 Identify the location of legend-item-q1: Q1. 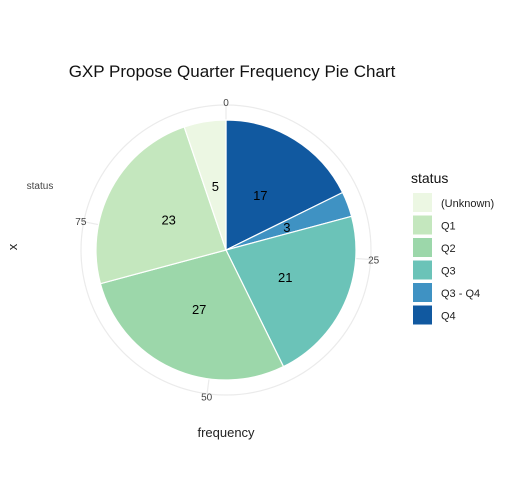
(434, 225).